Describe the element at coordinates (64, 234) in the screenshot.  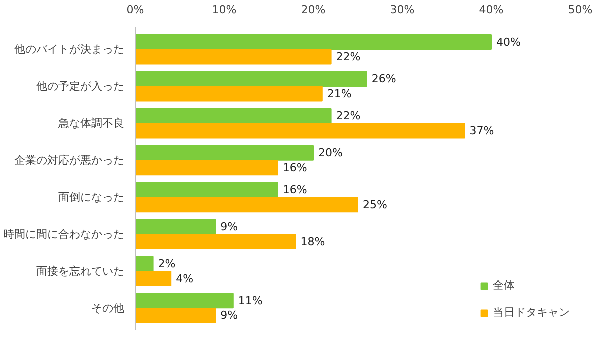
I see `y-tick-label: 時間に間に合わなかった` at that location.